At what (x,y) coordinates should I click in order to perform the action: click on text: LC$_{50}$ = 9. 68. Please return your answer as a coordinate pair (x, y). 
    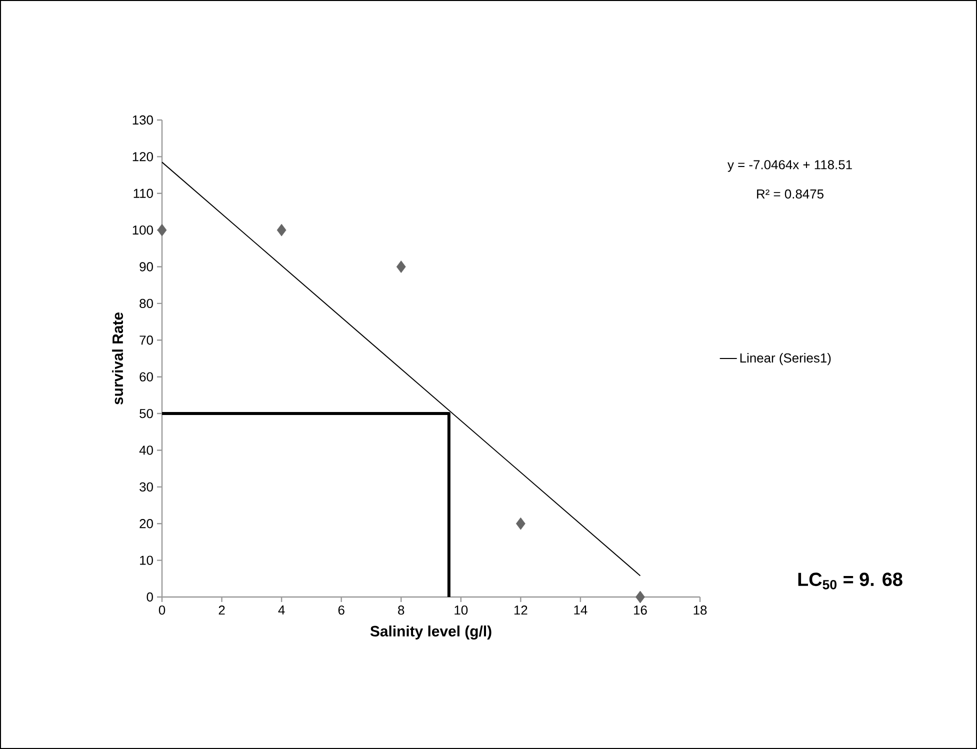
    Looking at the image, I should click on (850, 581).